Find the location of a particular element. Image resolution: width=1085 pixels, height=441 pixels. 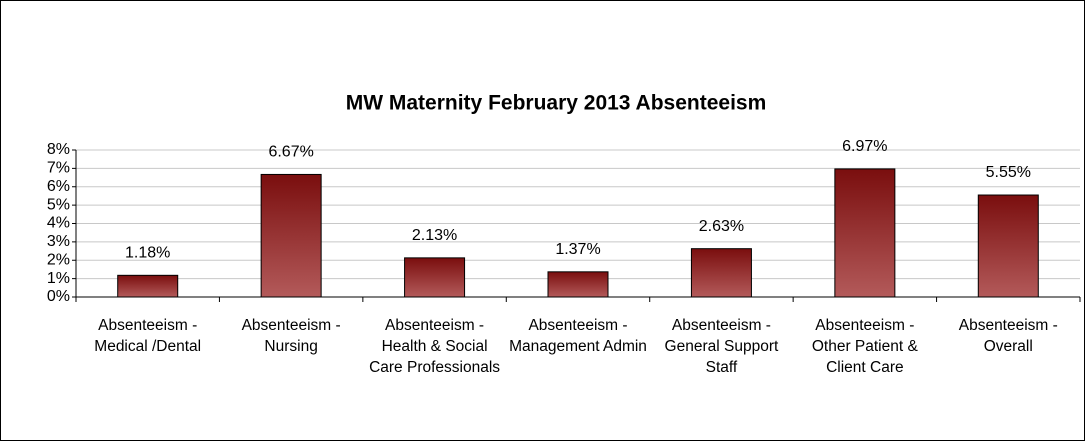

y-tick-label: 8% is located at coordinates (58, 149).